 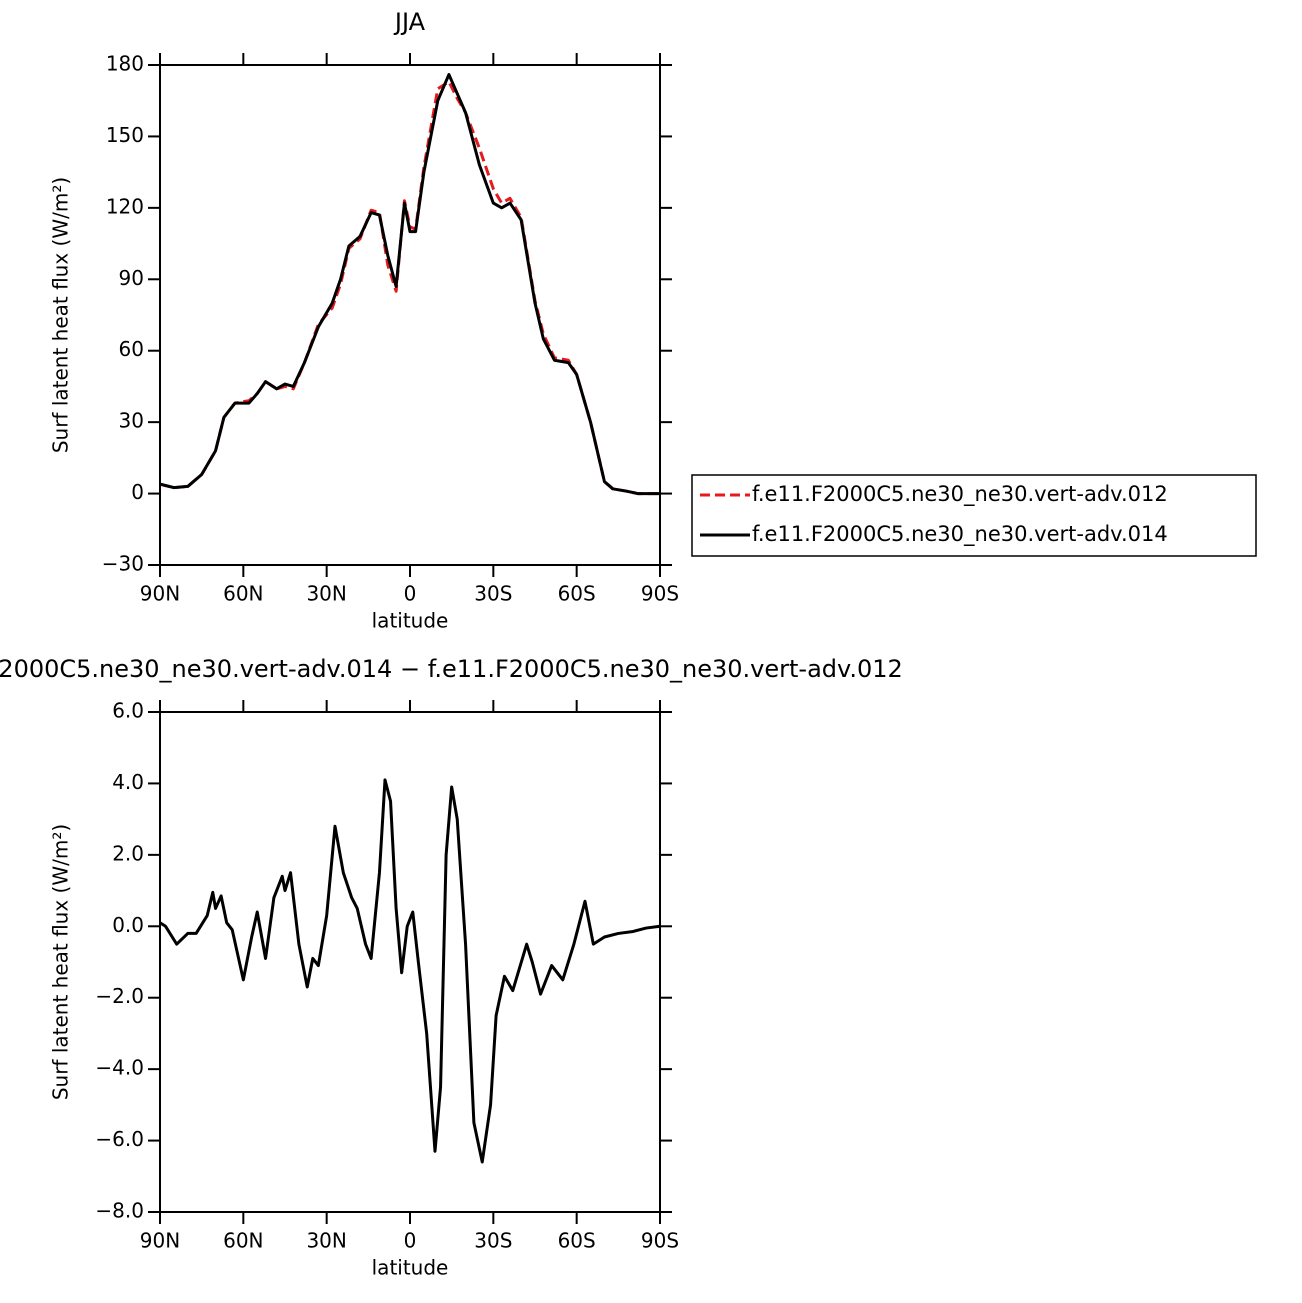 What do you see at coordinates (119, 1211) in the screenshot?
I see `y-tick-label: −8.0` at bounding box center [119, 1211].